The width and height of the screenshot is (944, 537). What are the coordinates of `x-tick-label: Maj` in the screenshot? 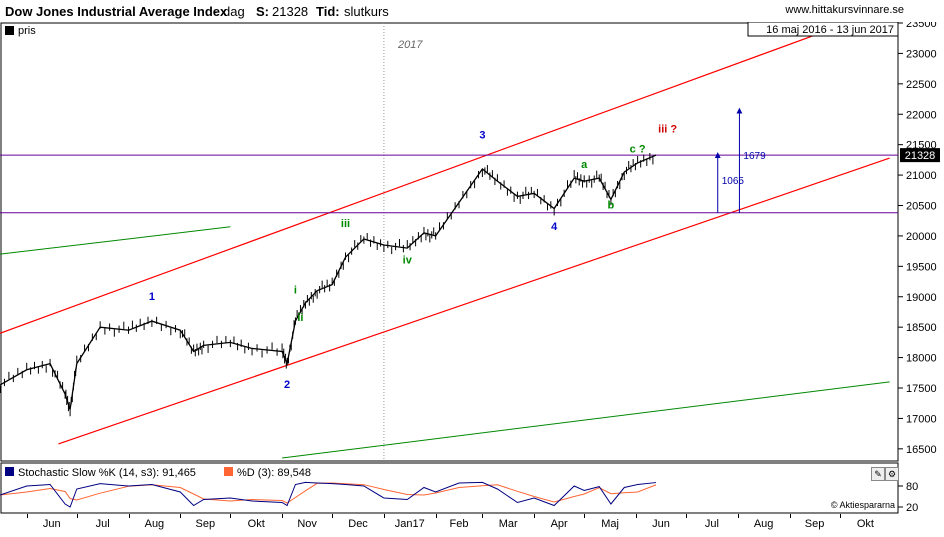 It's located at (610, 524).